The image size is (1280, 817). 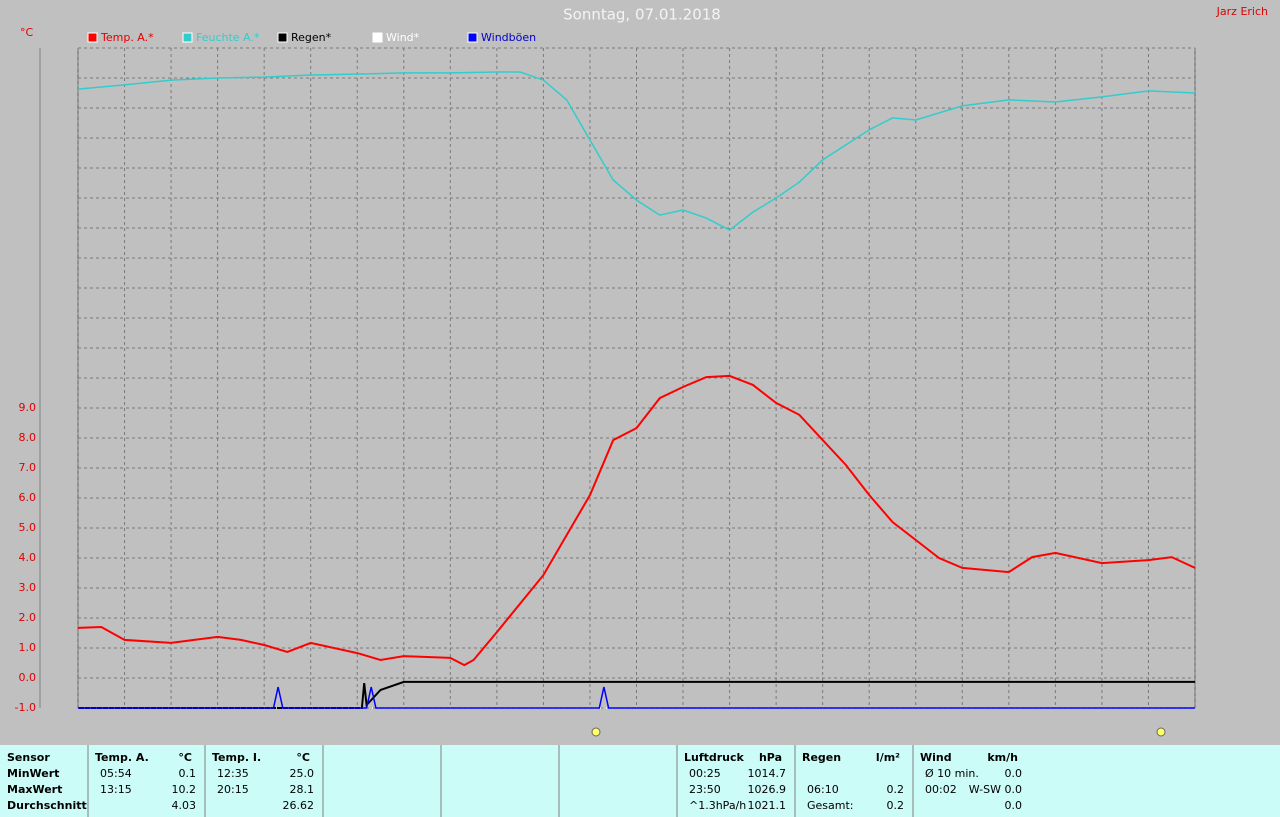 I want to click on y-tick-label: 6.0, so click(x=28, y=497).